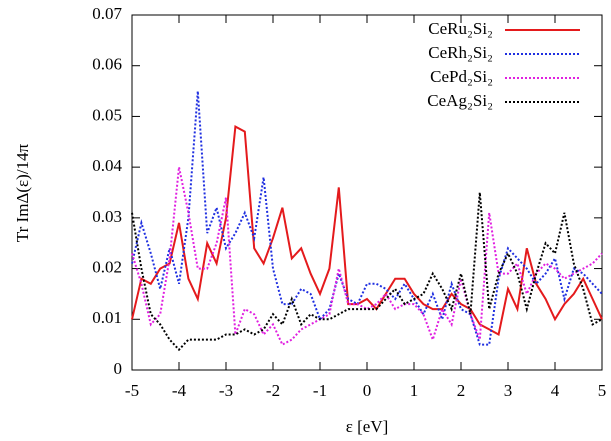 Image resolution: width=611 pixels, height=441 pixels. Describe the element at coordinates (107, 266) in the screenshot. I see `y-tick-label: 0.02` at that location.